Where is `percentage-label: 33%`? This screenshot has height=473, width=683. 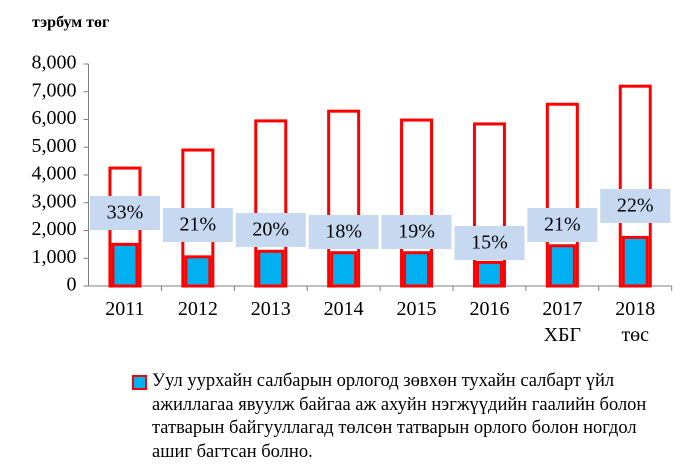
percentage-label: 33% is located at coordinates (125, 213).